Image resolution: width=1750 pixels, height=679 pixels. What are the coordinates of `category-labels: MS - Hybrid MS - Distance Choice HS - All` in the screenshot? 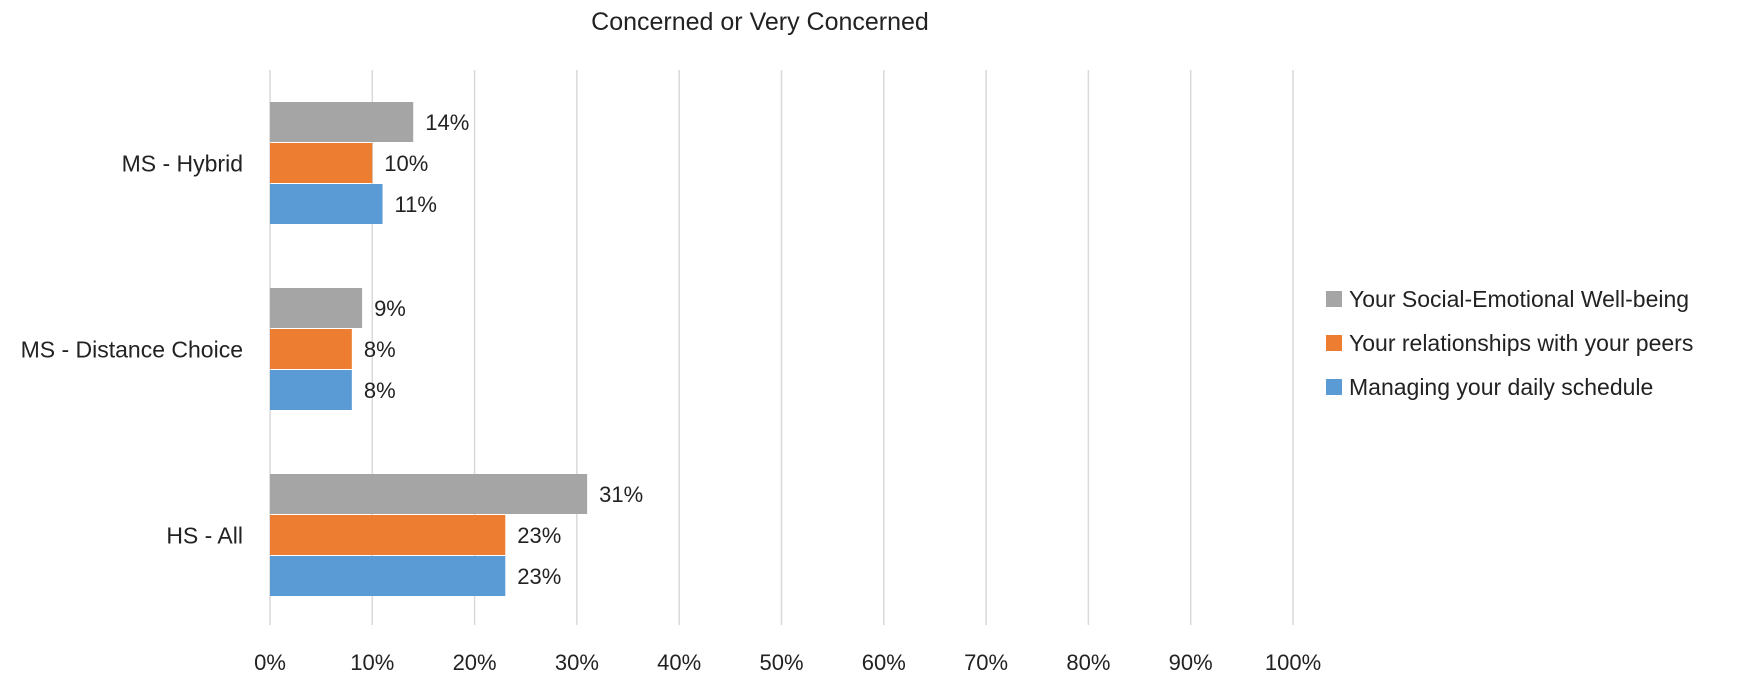 It's located at (132, 350).